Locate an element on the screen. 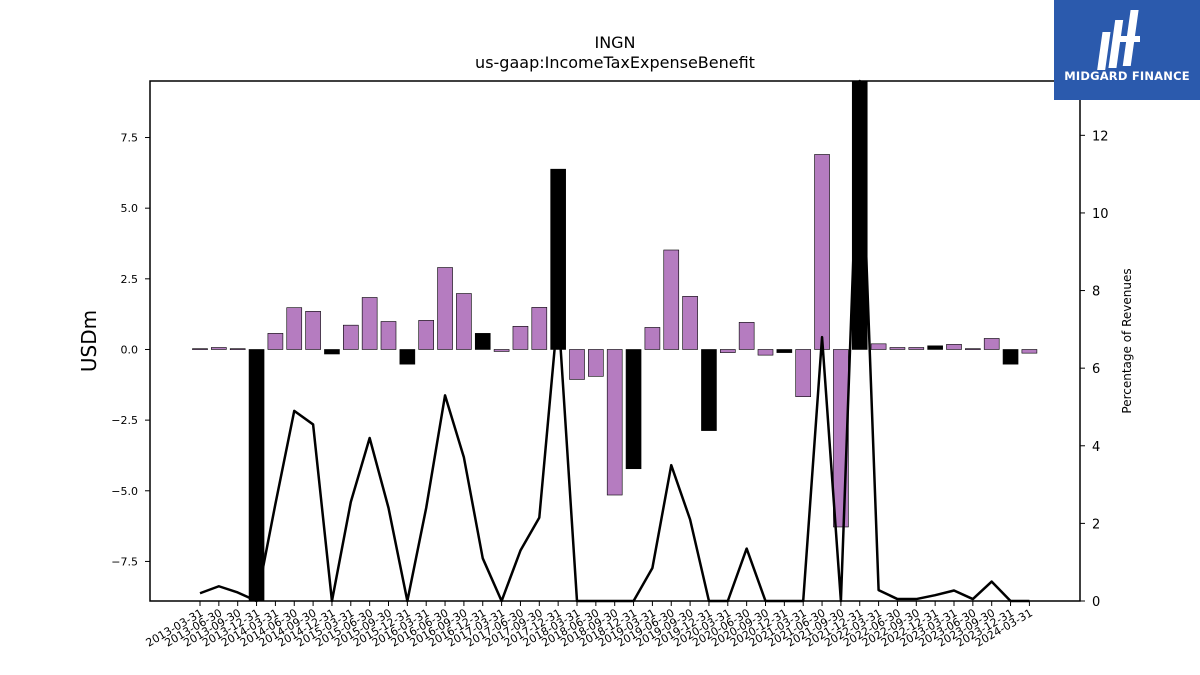  y-tick-label: 7.5 is located at coordinates (130, 138).